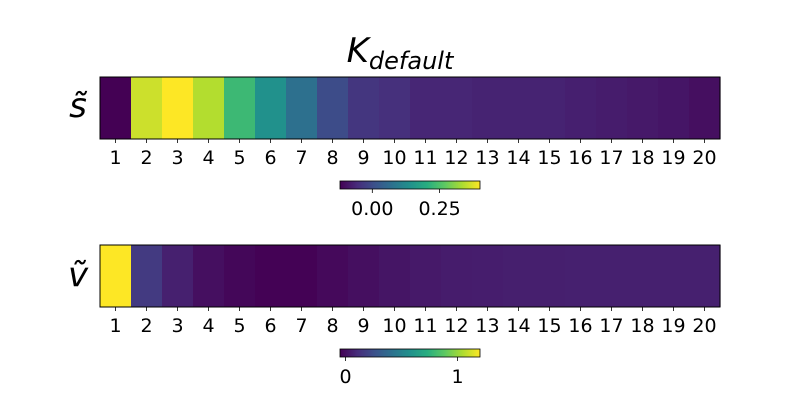 The height and width of the screenshot is (400, 800). Describe the element at coordinates (146, 158) in the screenshot. I see `heatmap-s-tick-label-2: 2` at that location.